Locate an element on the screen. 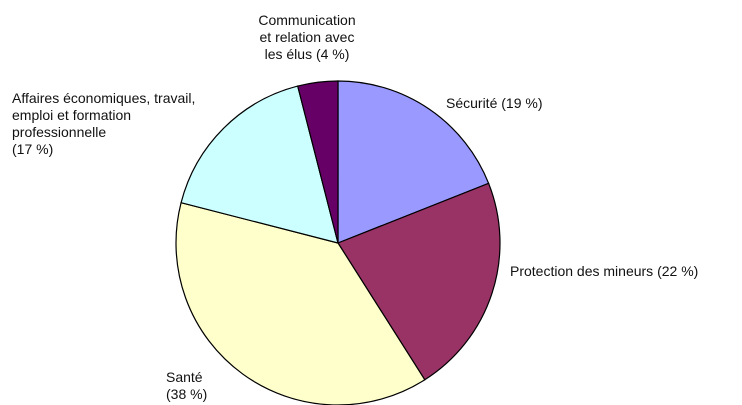  slice-label-line: Communication is located at coordinates (306, 20).